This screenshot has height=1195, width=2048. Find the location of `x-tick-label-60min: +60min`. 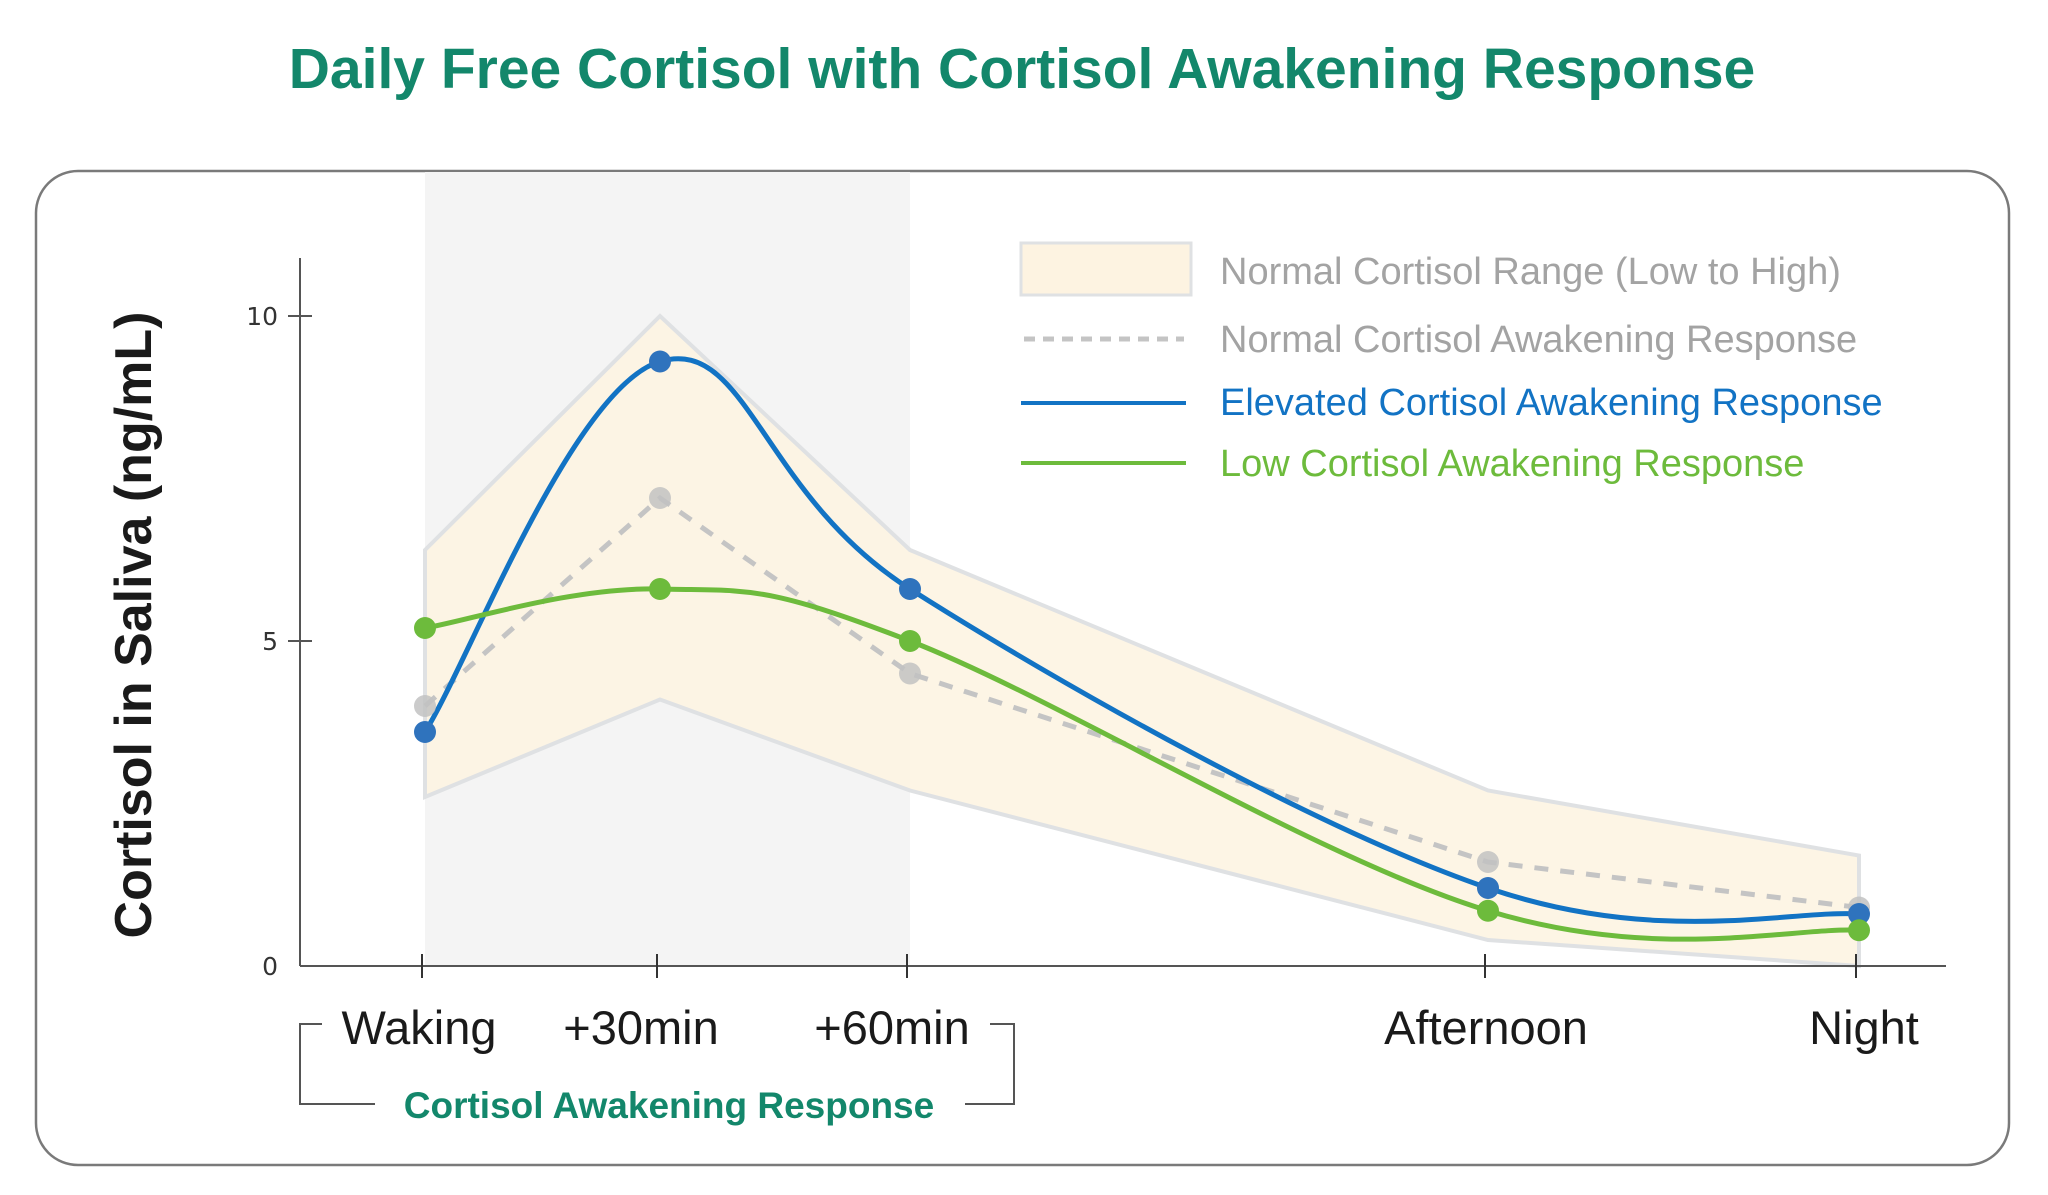

x-tick-label-60min: +60min is located at coordinates (891, 1027).